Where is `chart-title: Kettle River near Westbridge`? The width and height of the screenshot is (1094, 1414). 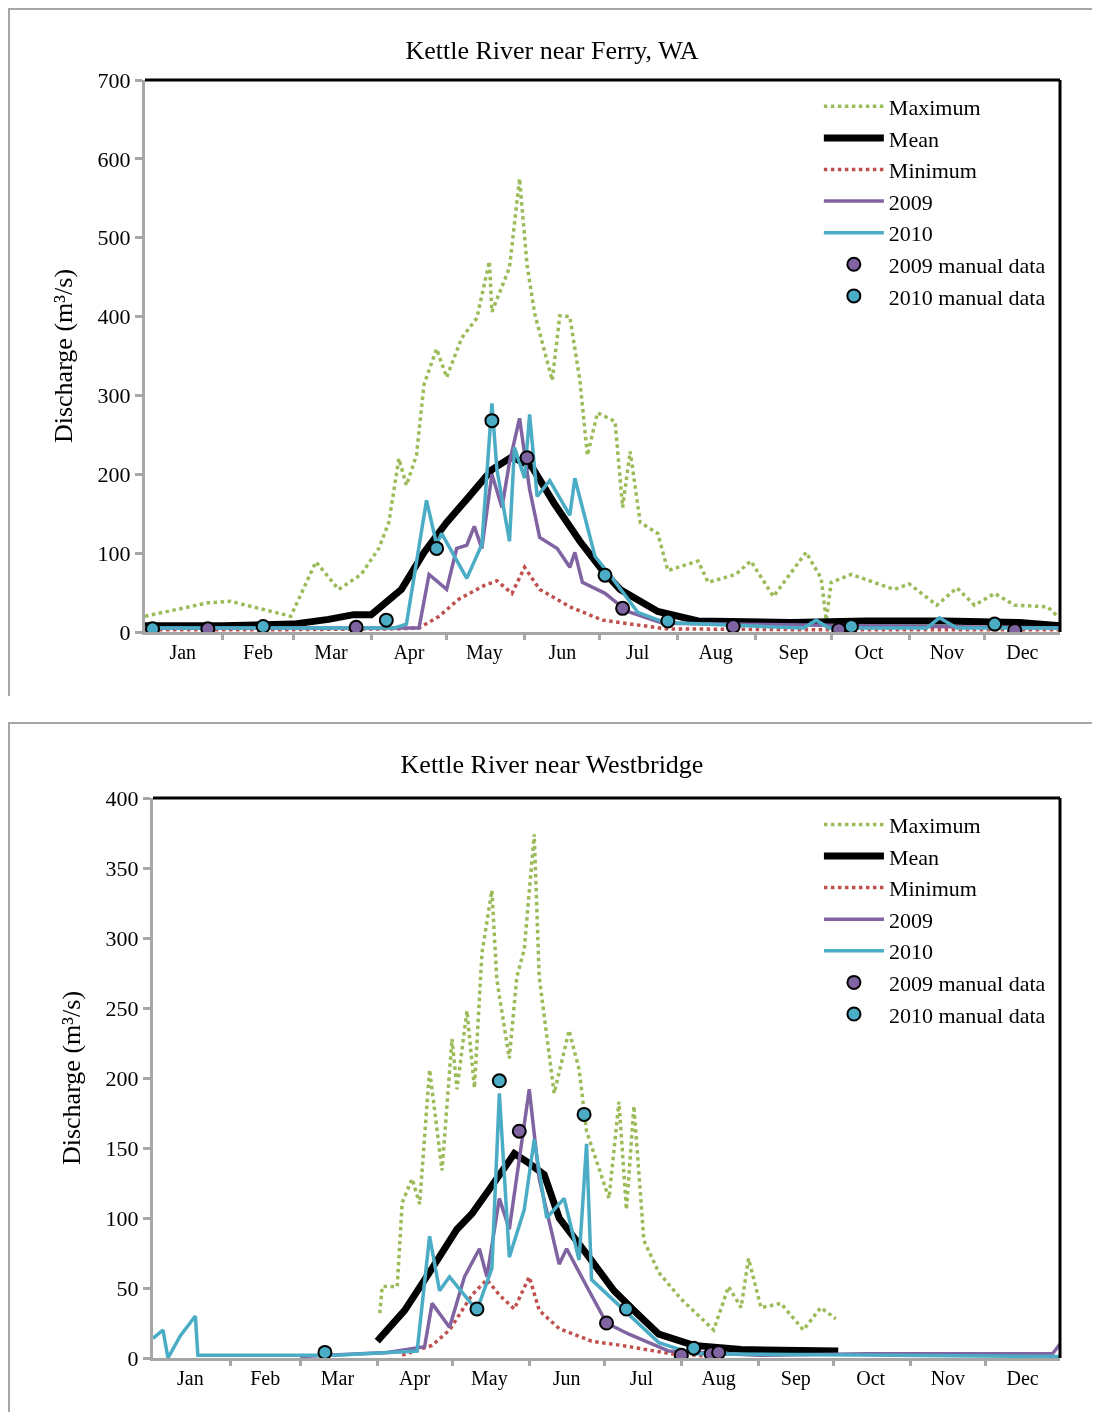
chart-title: Kettle River near Westbridge is located at coordinates (552, 765).